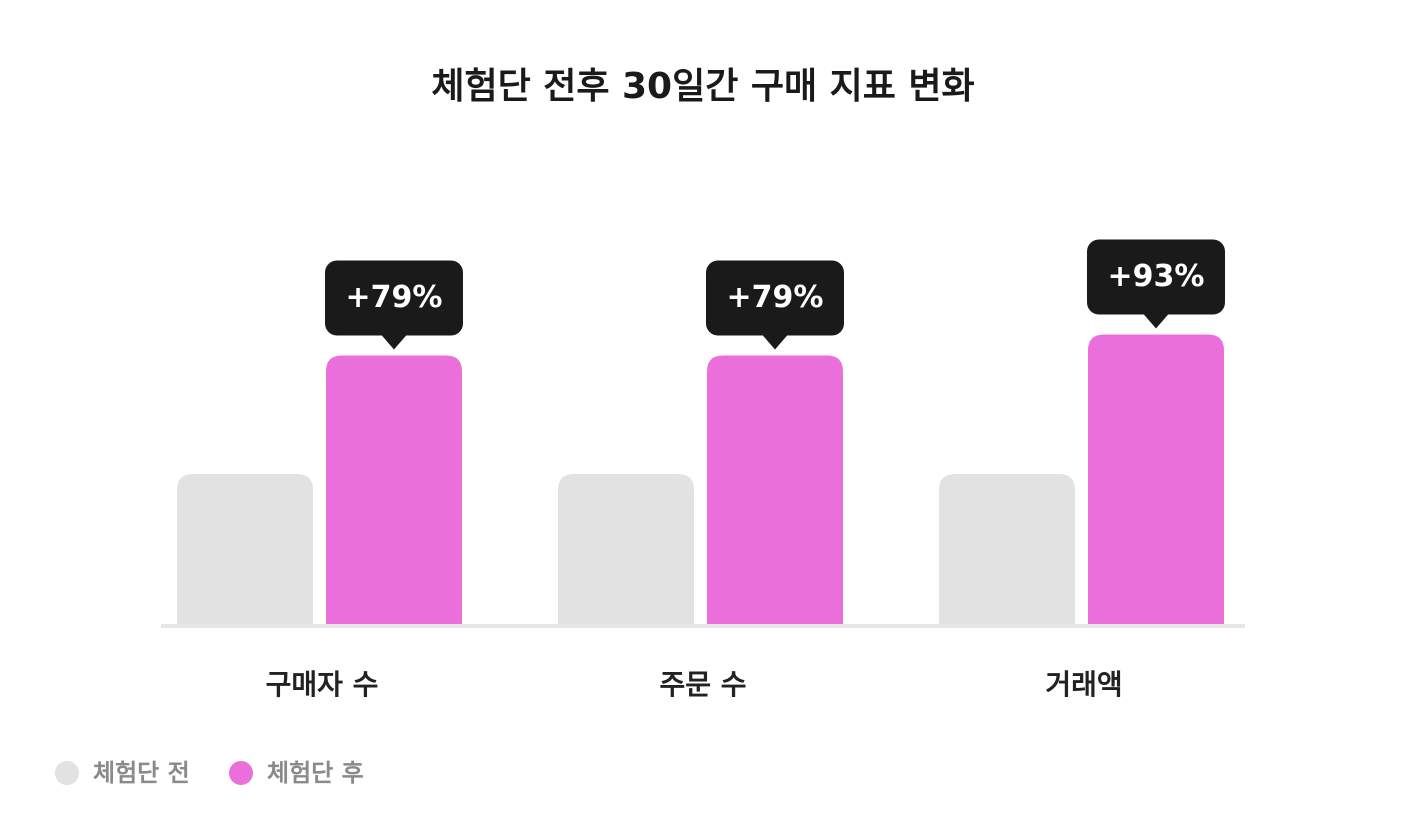 Image resolution: width=1408 pixels, height=834 pixels. Describe the element at coordinates (702, 86) in the screenshot. I see `chart-title: 체험단 전후 30일간 구매 지표 변화` at that location.